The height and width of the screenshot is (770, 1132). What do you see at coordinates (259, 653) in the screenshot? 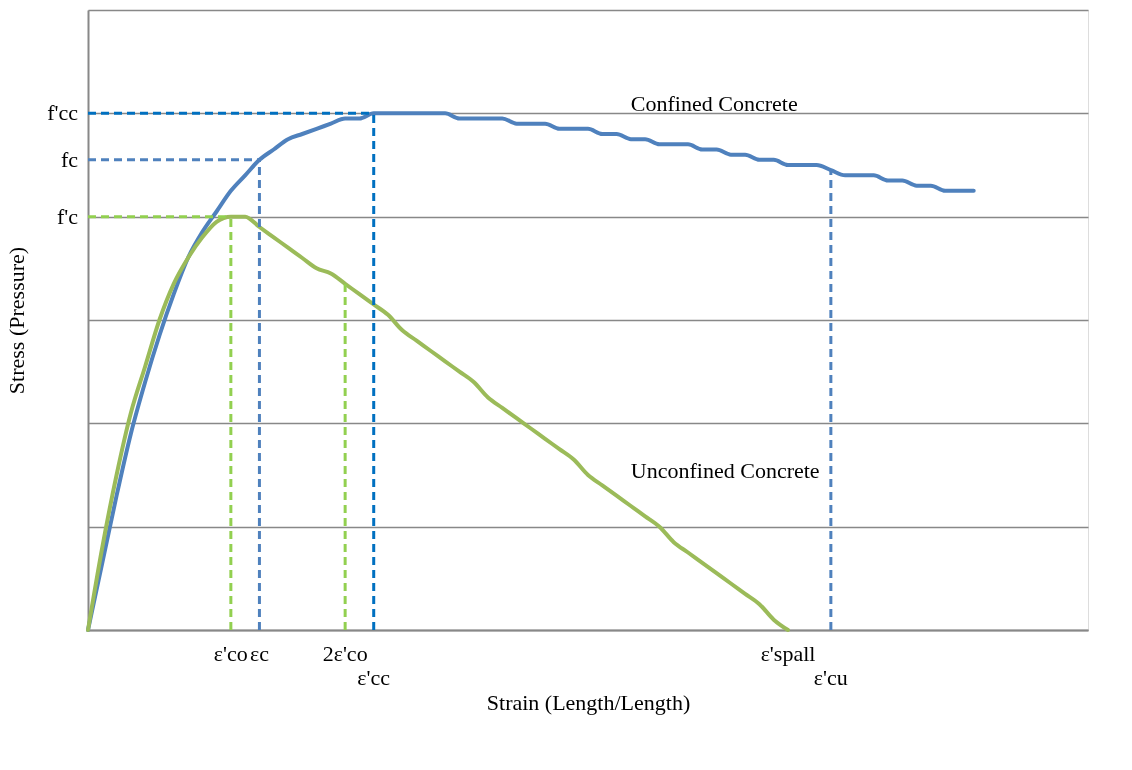
I see `x-tick-label: εc` at bounding box center [259, 653].